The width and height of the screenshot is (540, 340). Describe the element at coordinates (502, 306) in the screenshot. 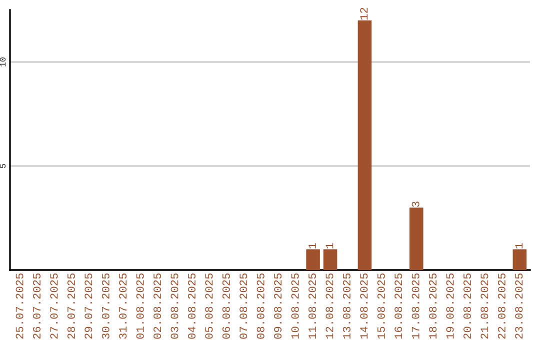

I see `x-tick-label: 22.08.2025` at that location.